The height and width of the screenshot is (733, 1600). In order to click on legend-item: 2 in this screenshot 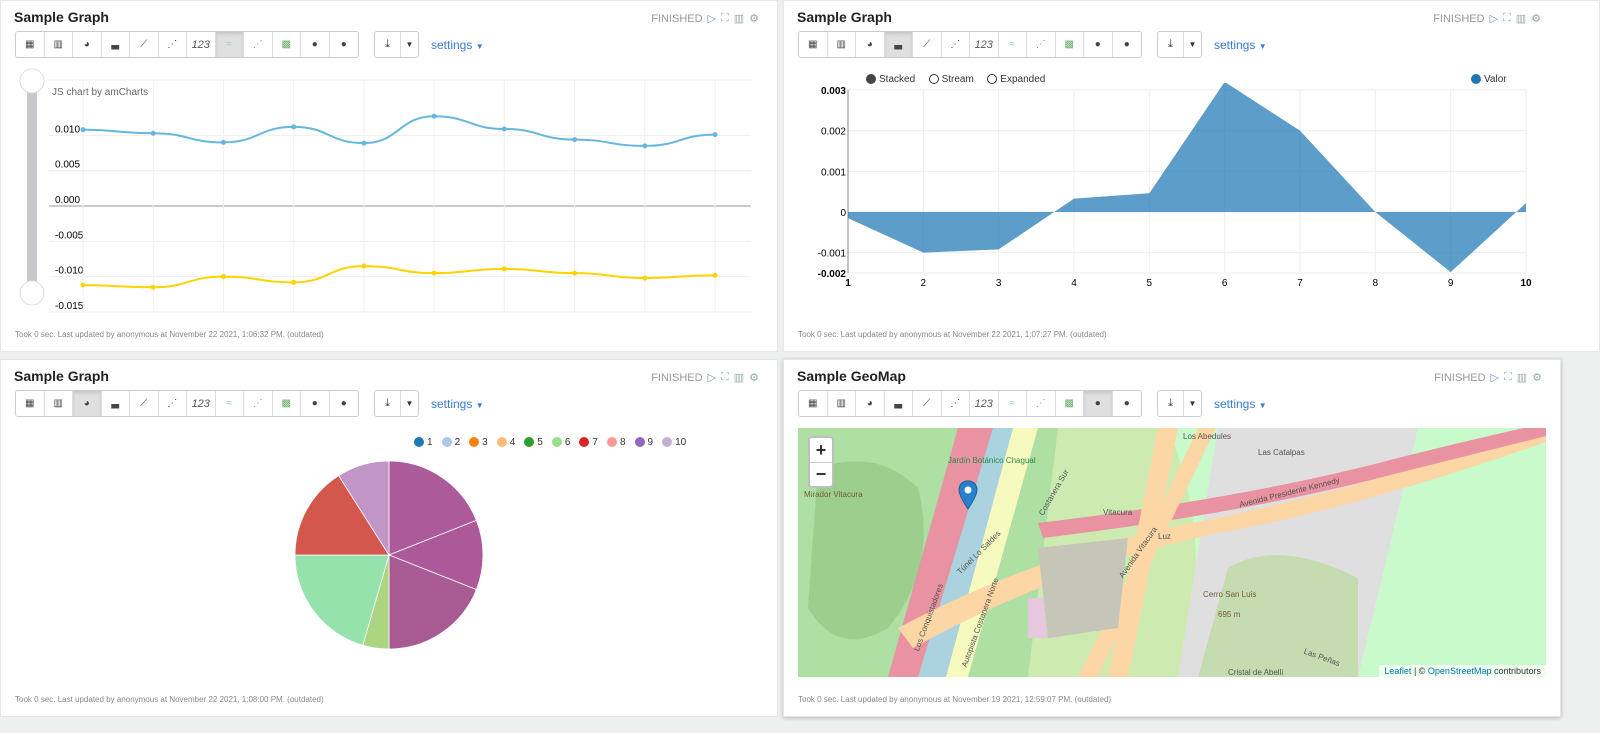, I will do `click(450, 442)`.